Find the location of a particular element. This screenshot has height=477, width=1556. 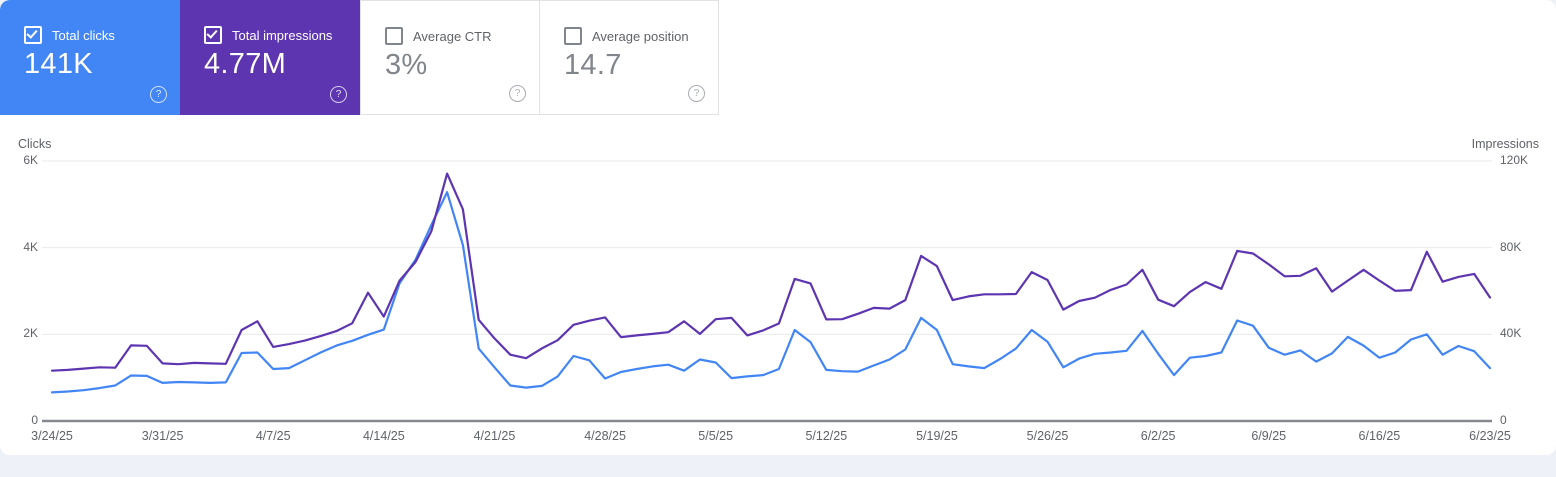

x-axis-date-label: 4/21/25 is located at coordinates (494, 436).